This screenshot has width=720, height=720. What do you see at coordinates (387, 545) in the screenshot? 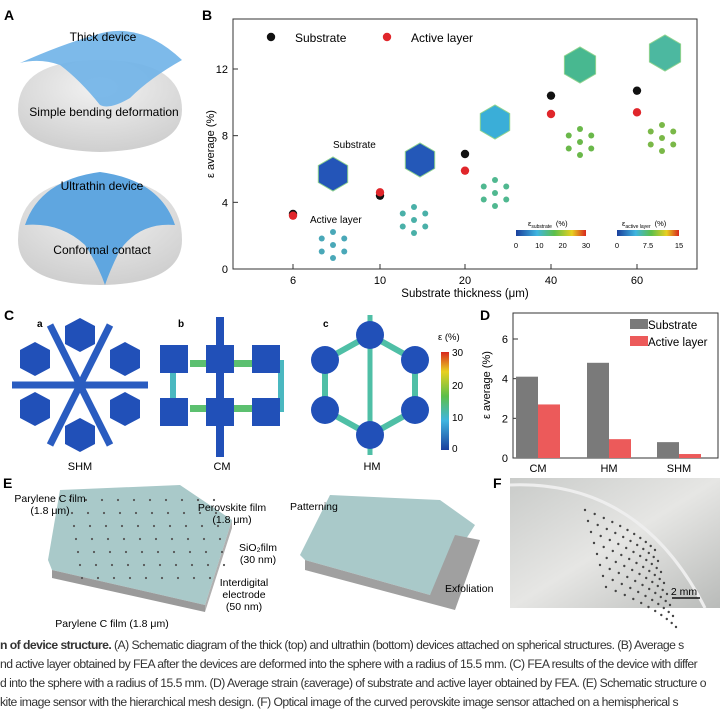
I see `patterning-illustration` at bounding box center [387, 545].